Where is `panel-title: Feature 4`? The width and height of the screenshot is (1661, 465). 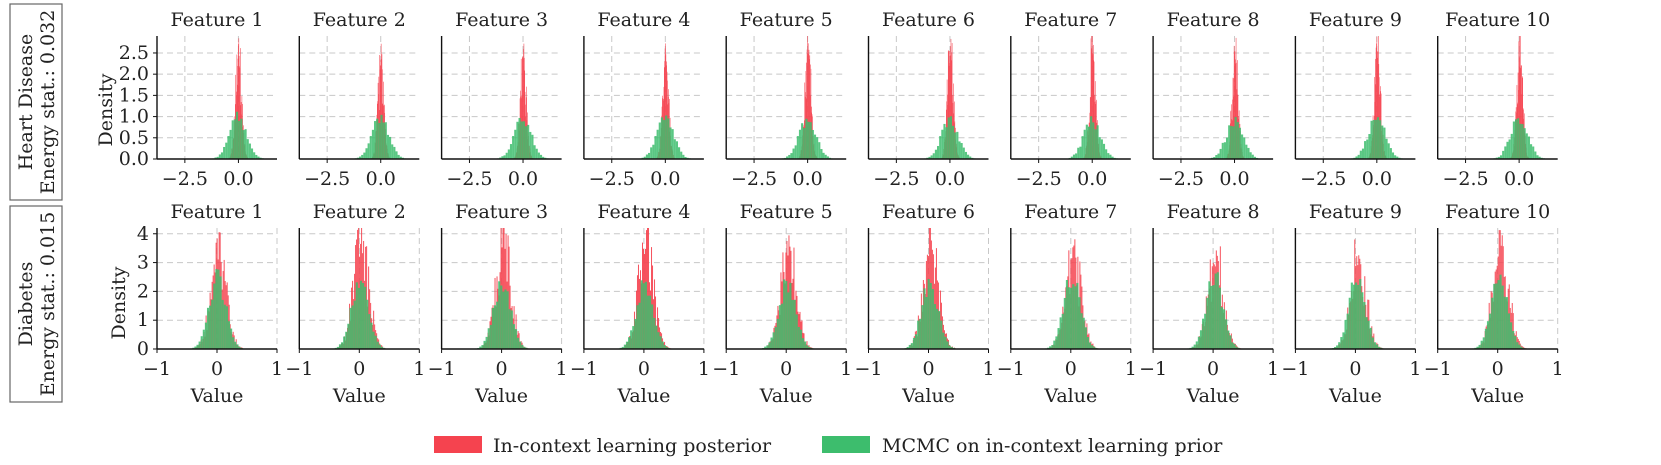 panel-title: Feature 4 is located at coordinates (643, 212).